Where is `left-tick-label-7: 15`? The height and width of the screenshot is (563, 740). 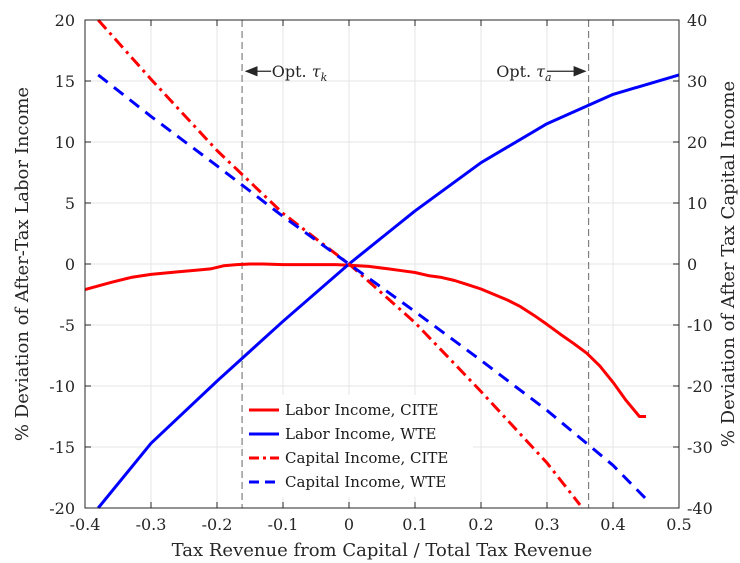
left-tick-label-7: 15 is located at coordinates (65, 81).